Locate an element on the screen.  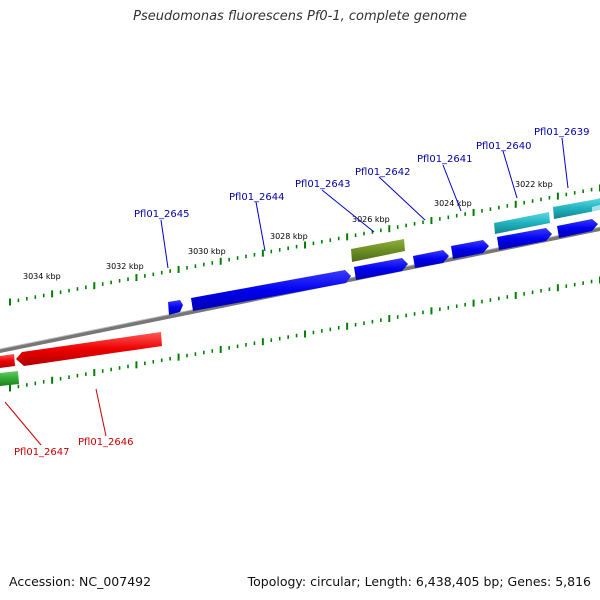
gene-label: Pfl01_2642 is located at coordinates (383, 172).